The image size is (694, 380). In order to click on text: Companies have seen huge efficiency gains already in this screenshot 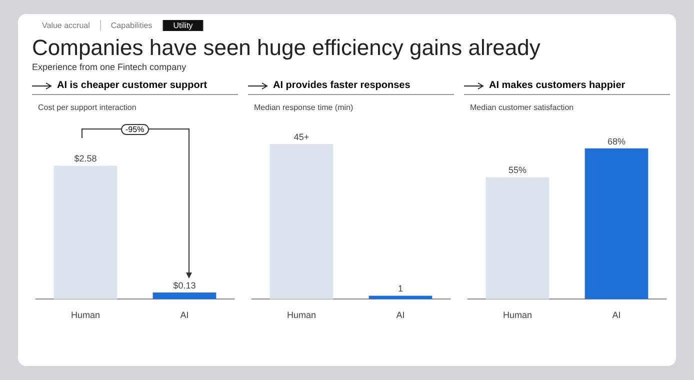, I will do `click(287, 48)`.